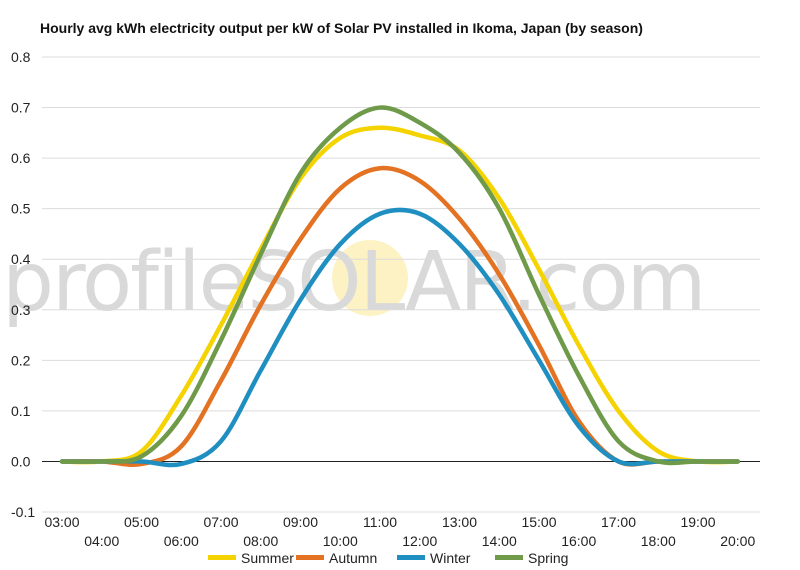  I want to click on x-tick-label: 08:00, so click(260, 541).